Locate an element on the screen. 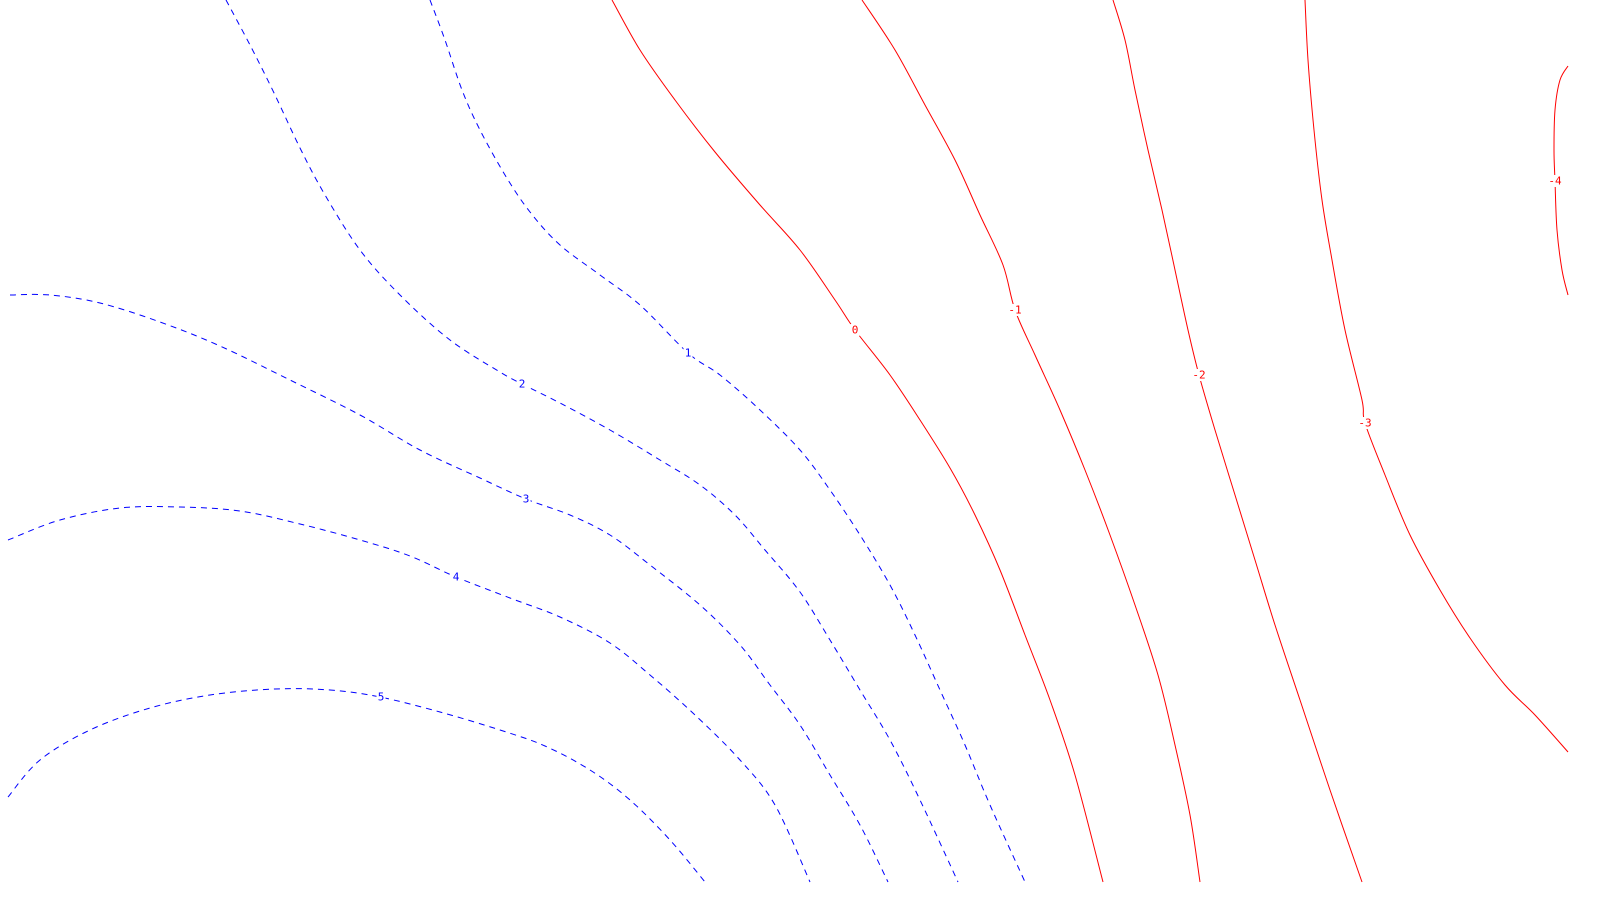 Image resolution: width=1600 pixels, height=900 pixels. contour-label-neg3: -3 is located at coordinates (1364, 423).